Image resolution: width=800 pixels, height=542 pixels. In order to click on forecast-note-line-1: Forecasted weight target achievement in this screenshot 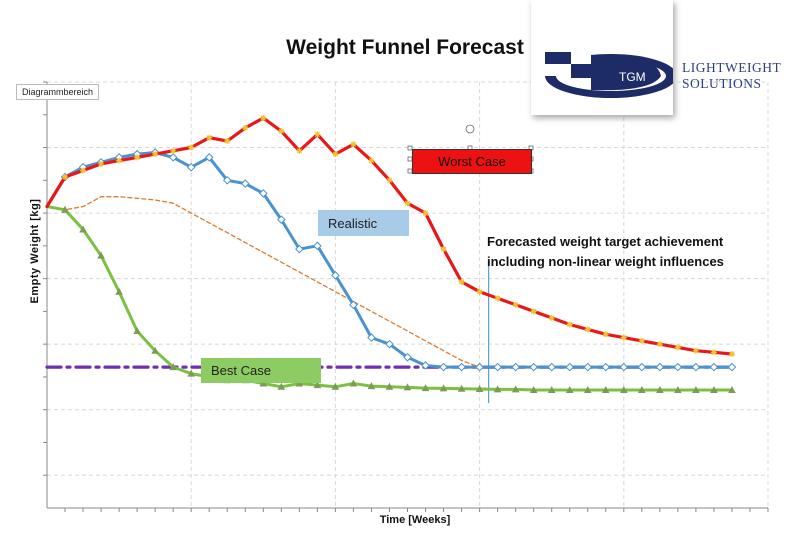, I will do `click(605, 241)`.